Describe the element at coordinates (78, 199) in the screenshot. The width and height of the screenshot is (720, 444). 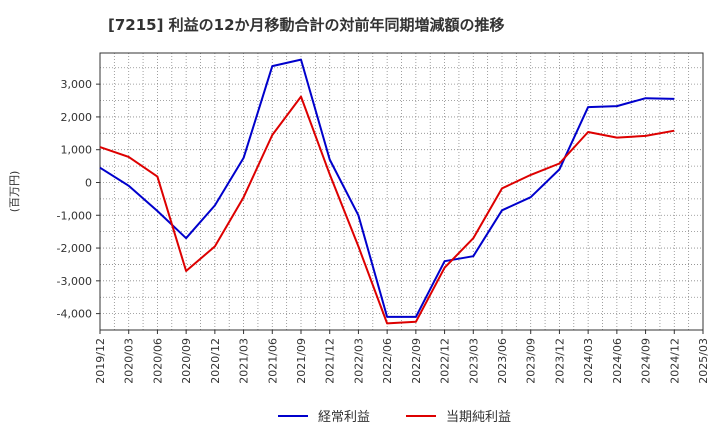
I see `y-axis: 3,000 2,000 1,000 0 -1,000 -2,000 -3,000 -4,000` at that location.